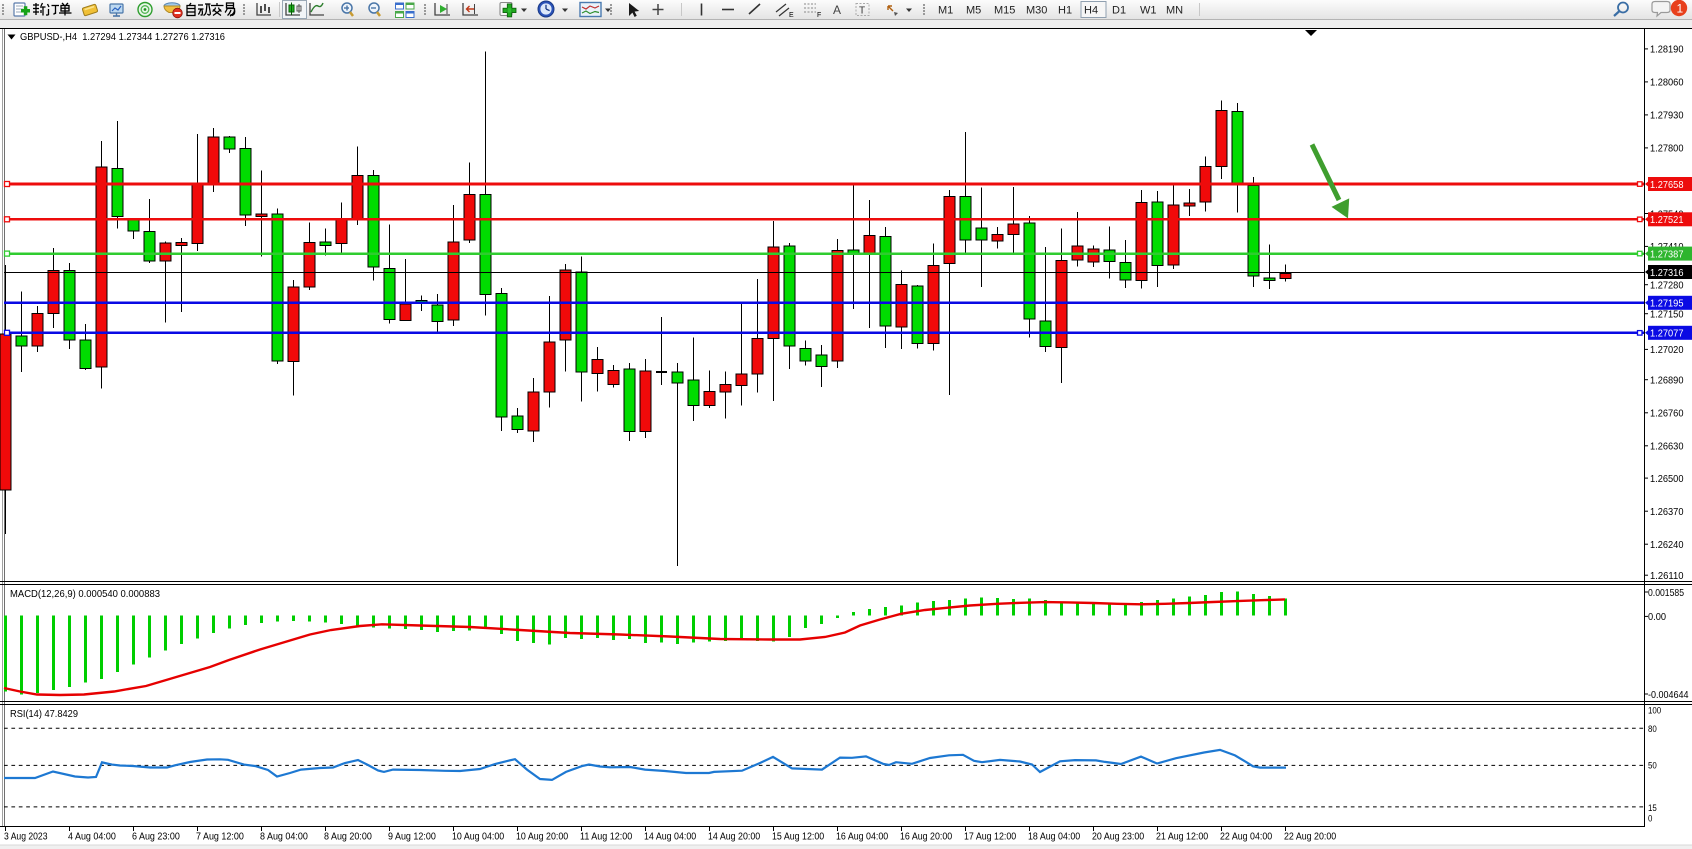 This screenshot has height=849, width=1692. Describe the element at coordinates (26, 837) in the screenshot. I see `svg-text: 3 Aug 2023` at that location.